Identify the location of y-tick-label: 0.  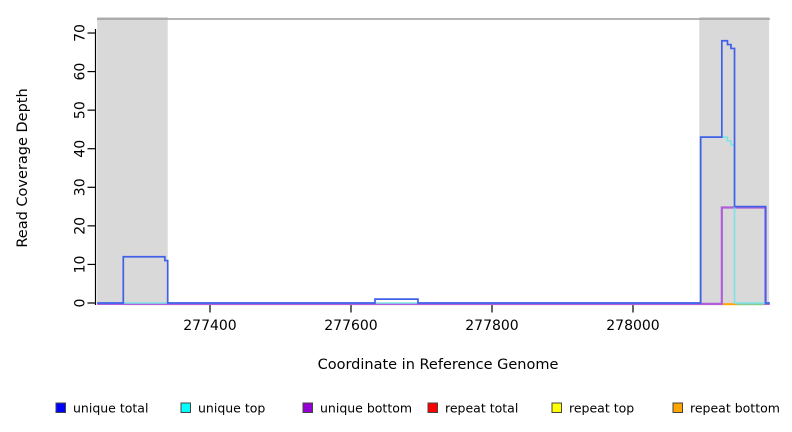
(81, 303).